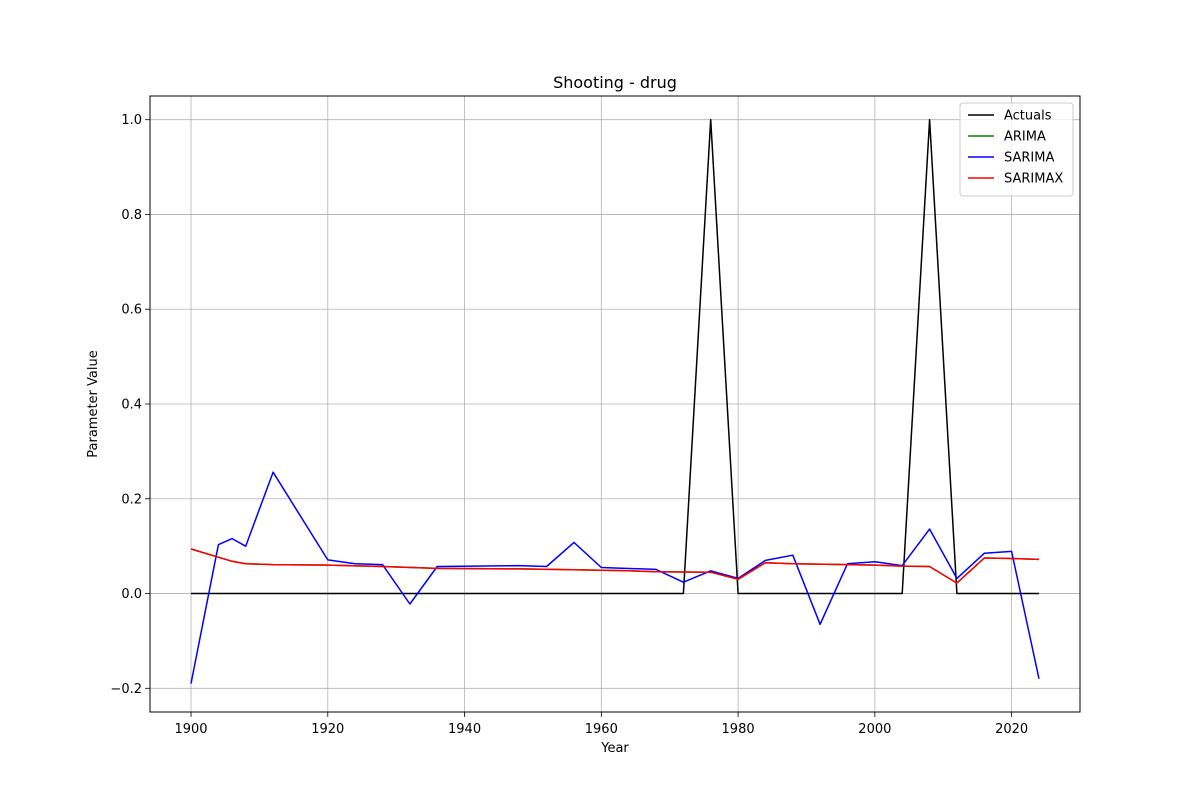  What do you see at coordinates (614, 748) in the screenshot?
I see `x-axis-title: Year` at bounding box center [614, 748].